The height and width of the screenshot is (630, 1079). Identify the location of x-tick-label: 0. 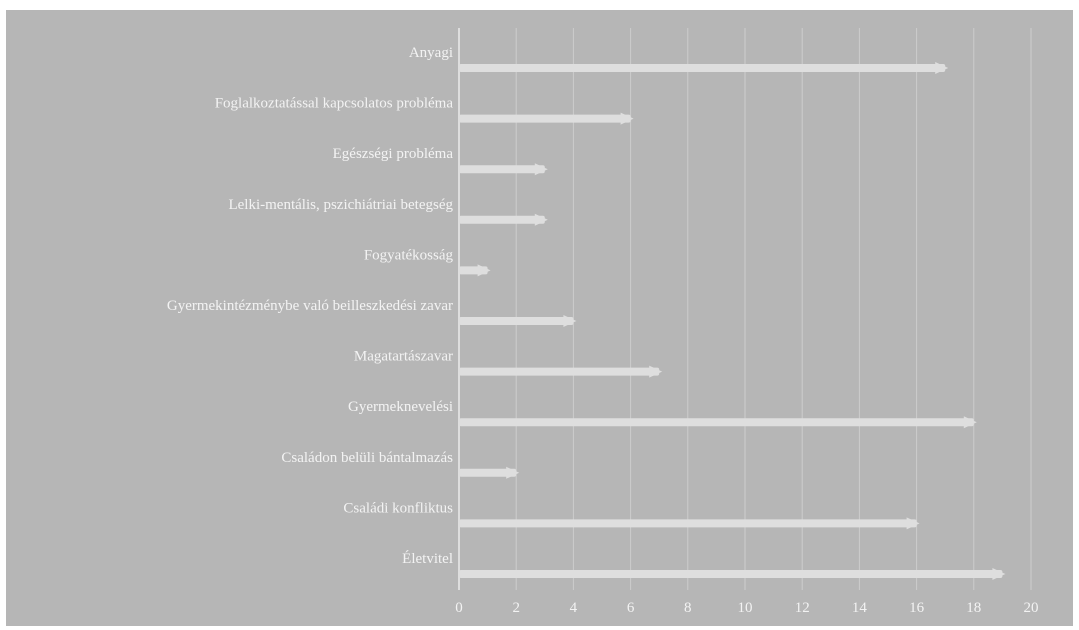
(459, 608).